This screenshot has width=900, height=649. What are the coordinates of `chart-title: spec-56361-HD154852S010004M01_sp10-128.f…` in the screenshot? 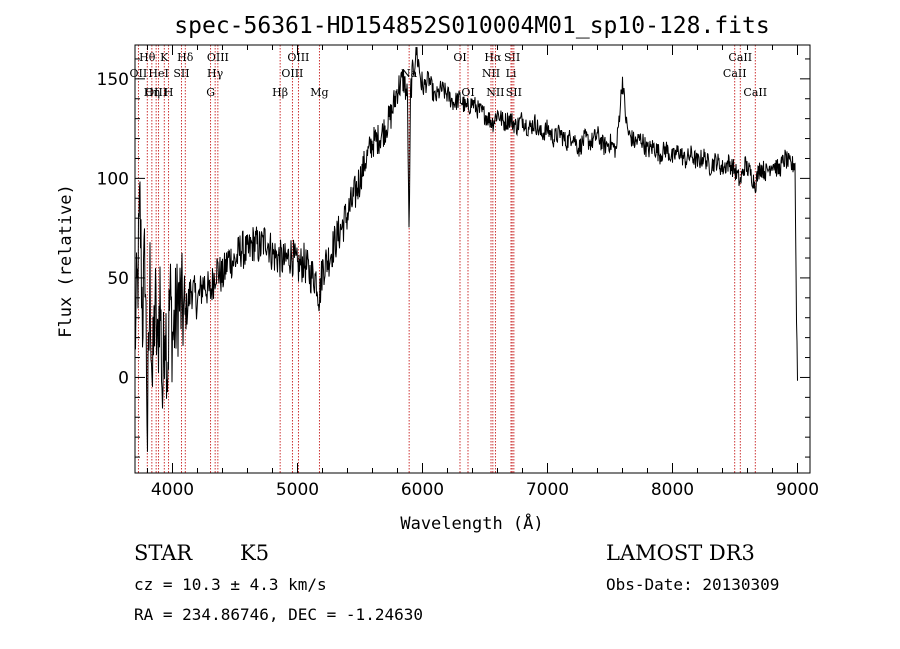 It's located at (471, 26).